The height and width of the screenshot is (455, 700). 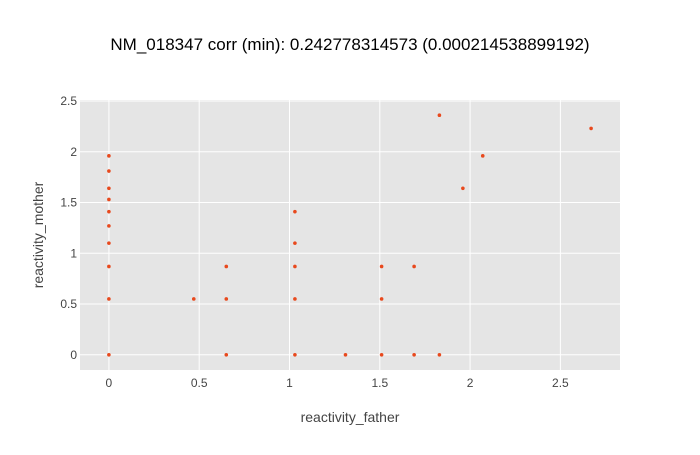 What do you see at coordinates (73, 152) in the screenshot?
I see `y-tick-label: 2` at bounding box center [73, 152].